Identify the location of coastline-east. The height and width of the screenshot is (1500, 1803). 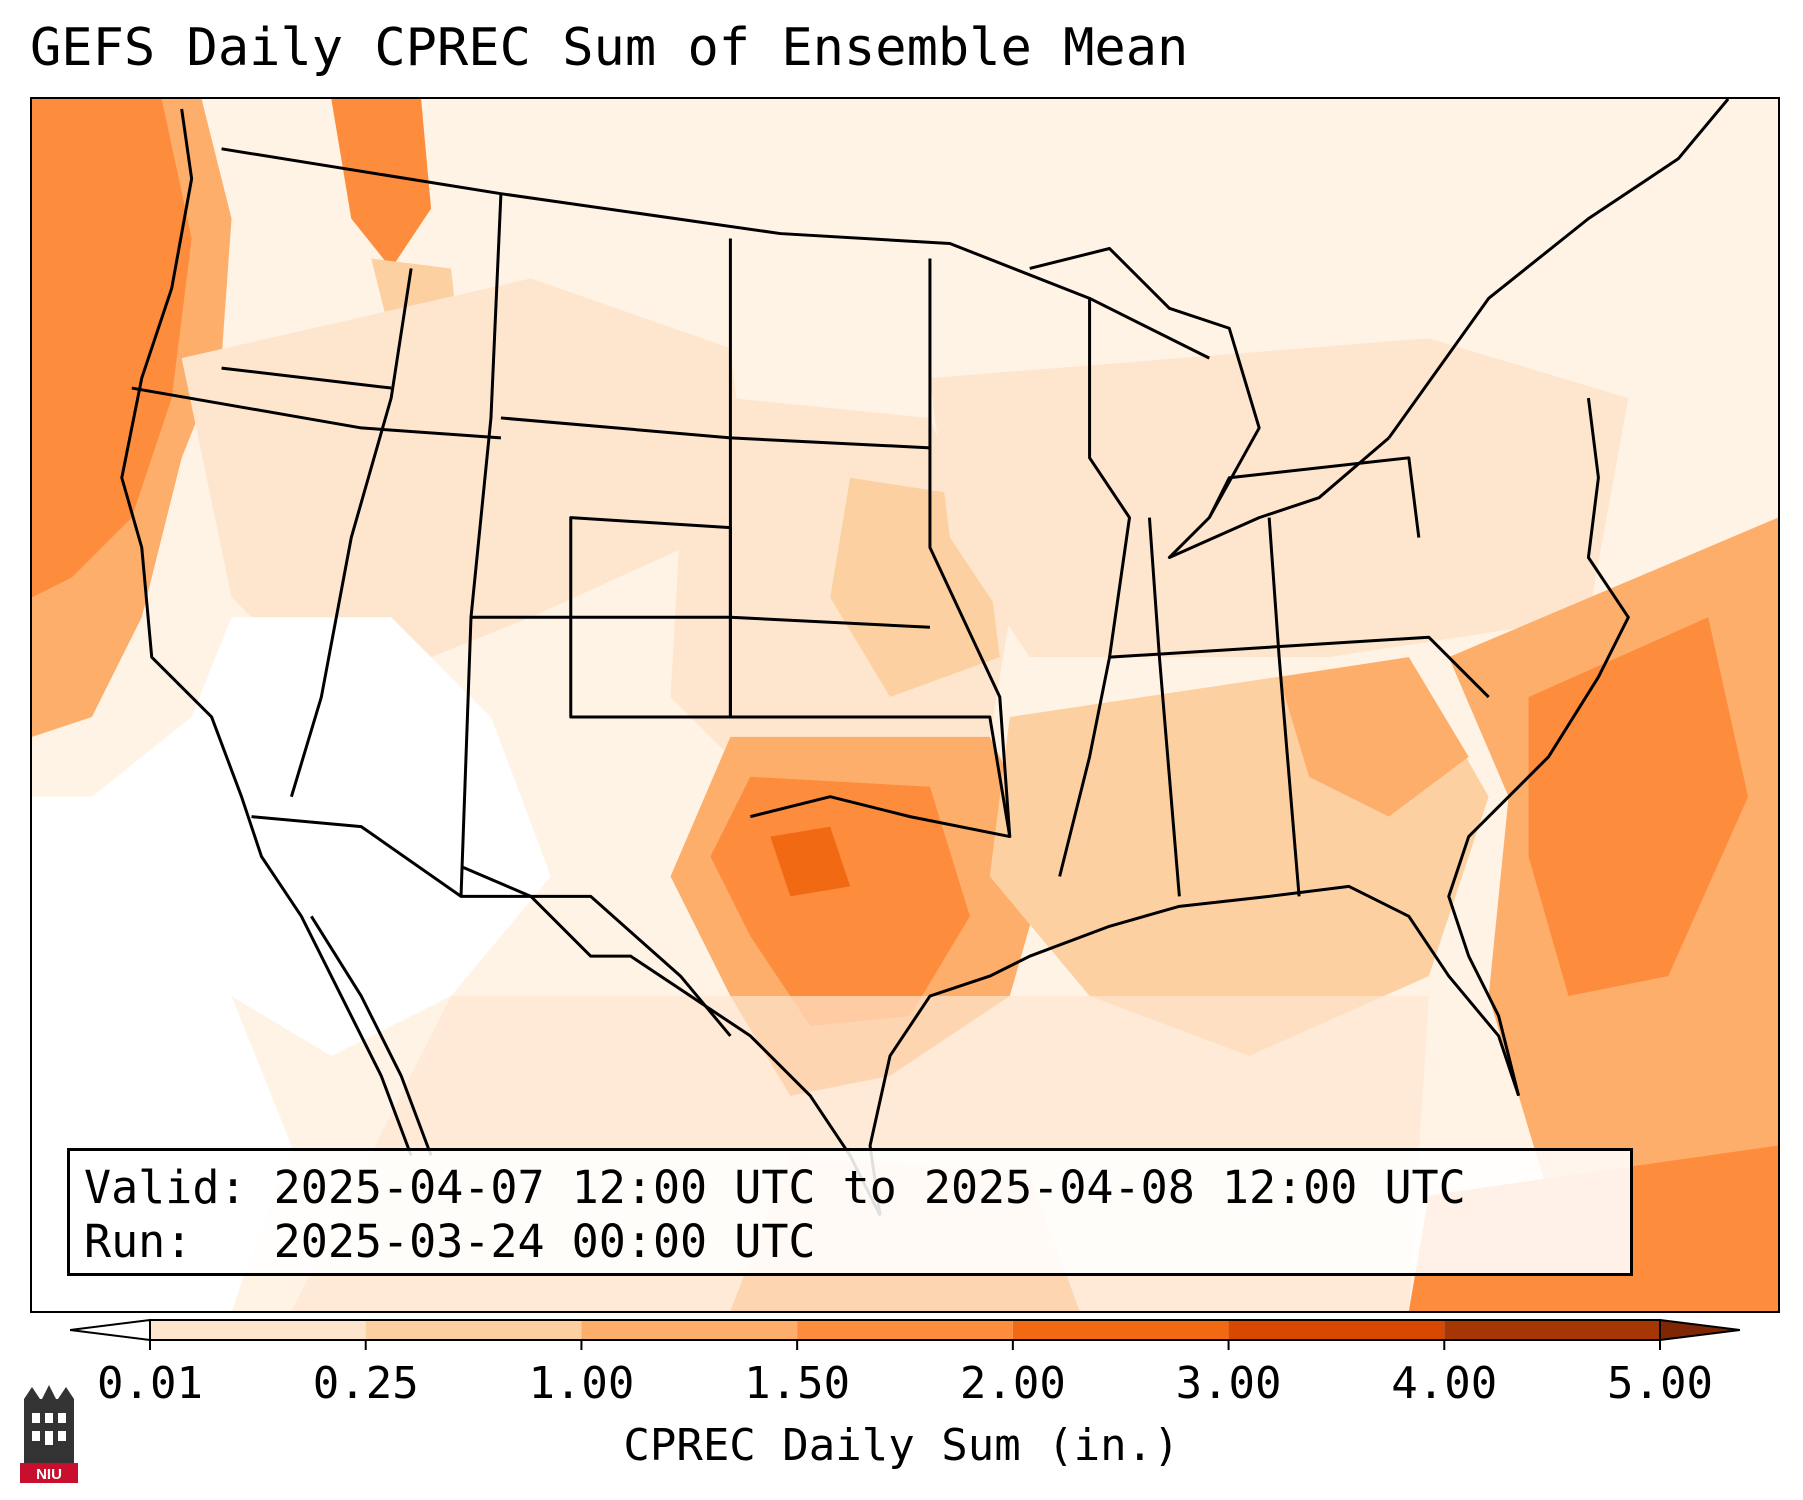
(1538, 747).